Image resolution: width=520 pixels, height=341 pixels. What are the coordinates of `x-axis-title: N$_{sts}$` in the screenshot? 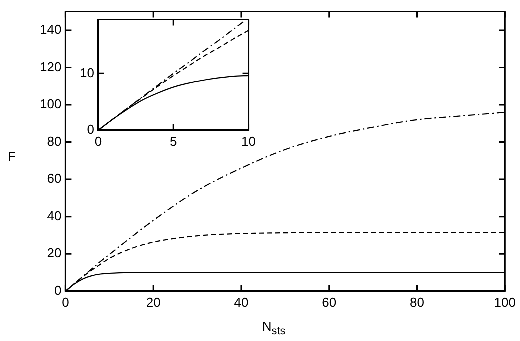 It's located at (274, 328).